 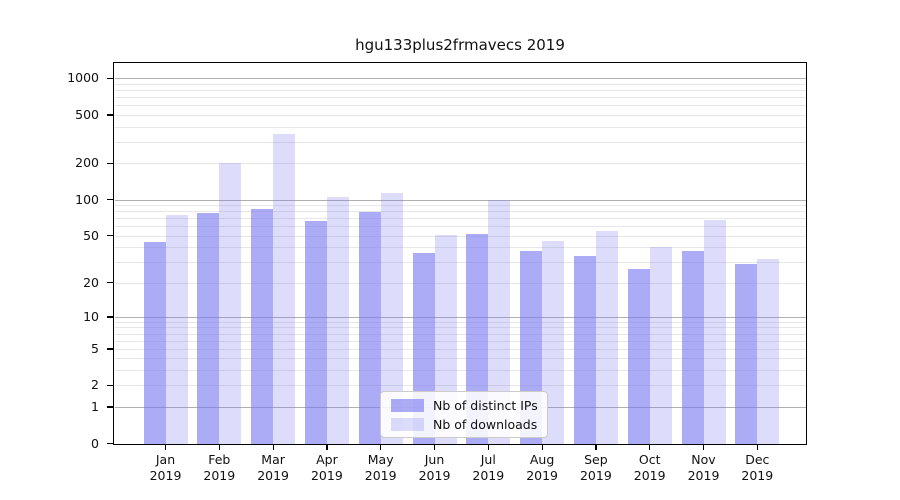 I want to click on bar-nov-nb-of-downloads, so click(x=714, y=331).